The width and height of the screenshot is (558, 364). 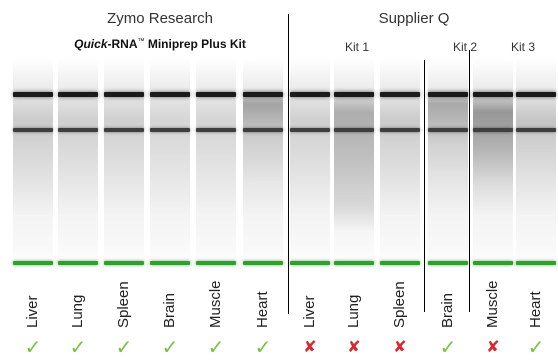 What do you see at coordinates (357, 47) in the screenshot?
I see `kit-label-1: Kit 1` at bounding box center [357, 47].